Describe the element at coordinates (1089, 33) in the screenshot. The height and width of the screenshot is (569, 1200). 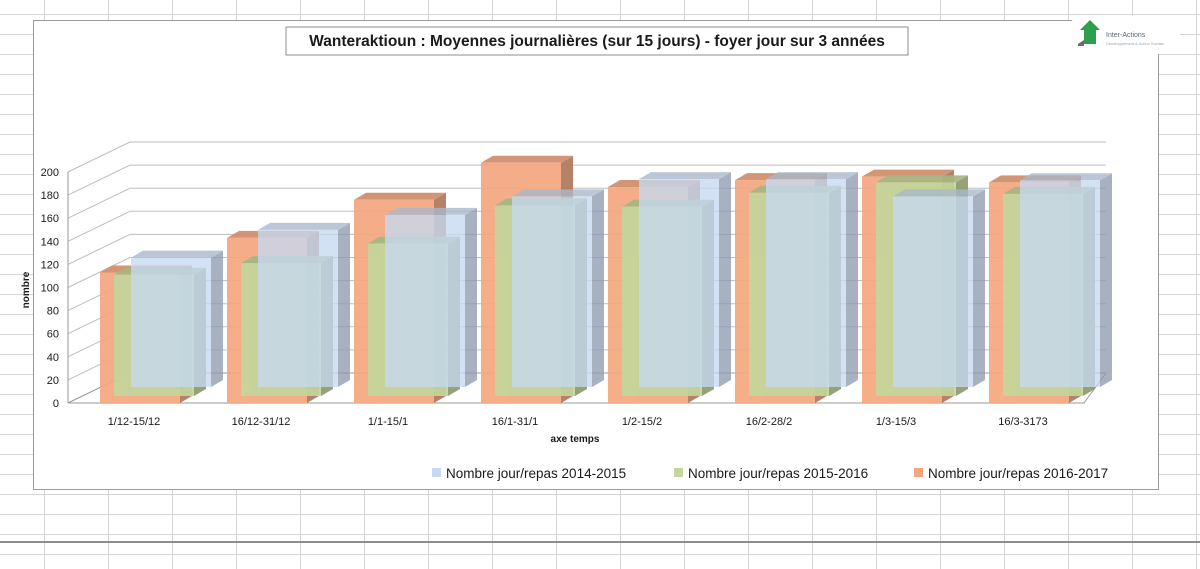
I see `house-logo-icon` at that location.